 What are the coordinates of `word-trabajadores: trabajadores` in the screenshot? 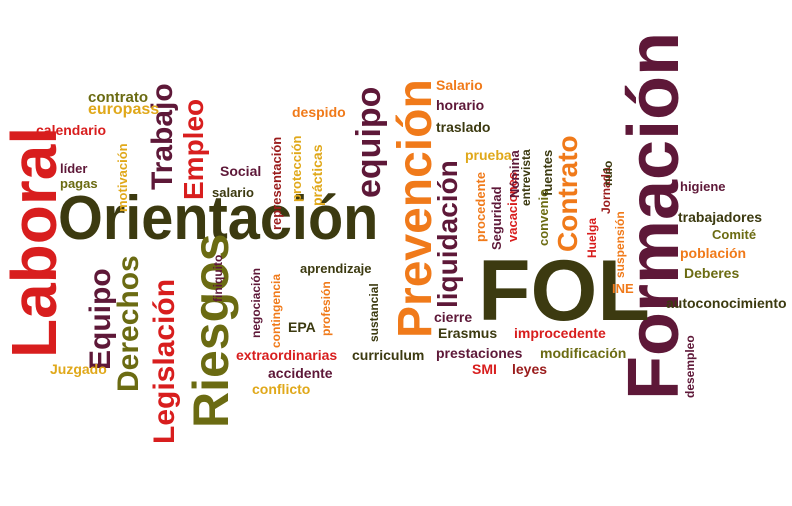 It's located at (720, 217).